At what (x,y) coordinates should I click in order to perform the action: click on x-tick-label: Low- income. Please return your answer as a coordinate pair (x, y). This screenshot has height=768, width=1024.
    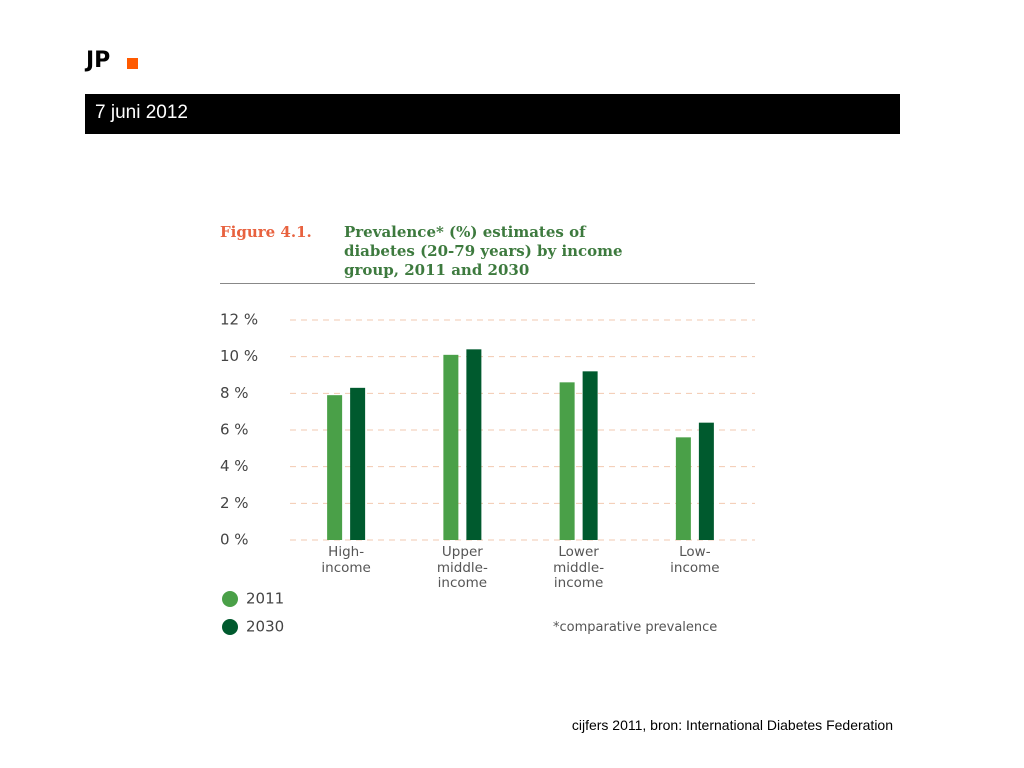
    Looking at the image, I should click on (695, 560).